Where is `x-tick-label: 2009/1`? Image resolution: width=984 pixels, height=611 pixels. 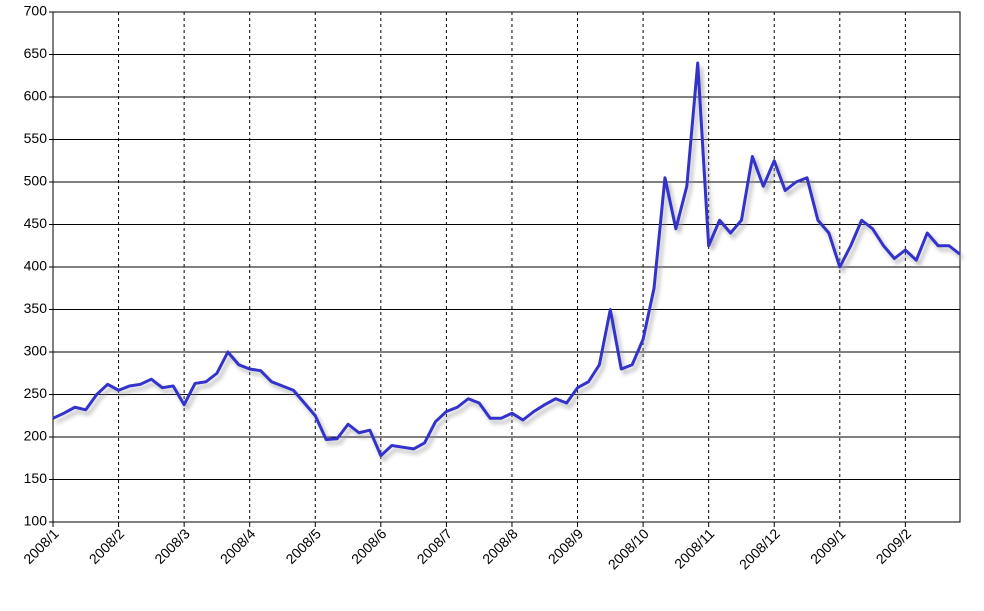
x-tick-label: 2009/1 is located at coordinates (828, 546).